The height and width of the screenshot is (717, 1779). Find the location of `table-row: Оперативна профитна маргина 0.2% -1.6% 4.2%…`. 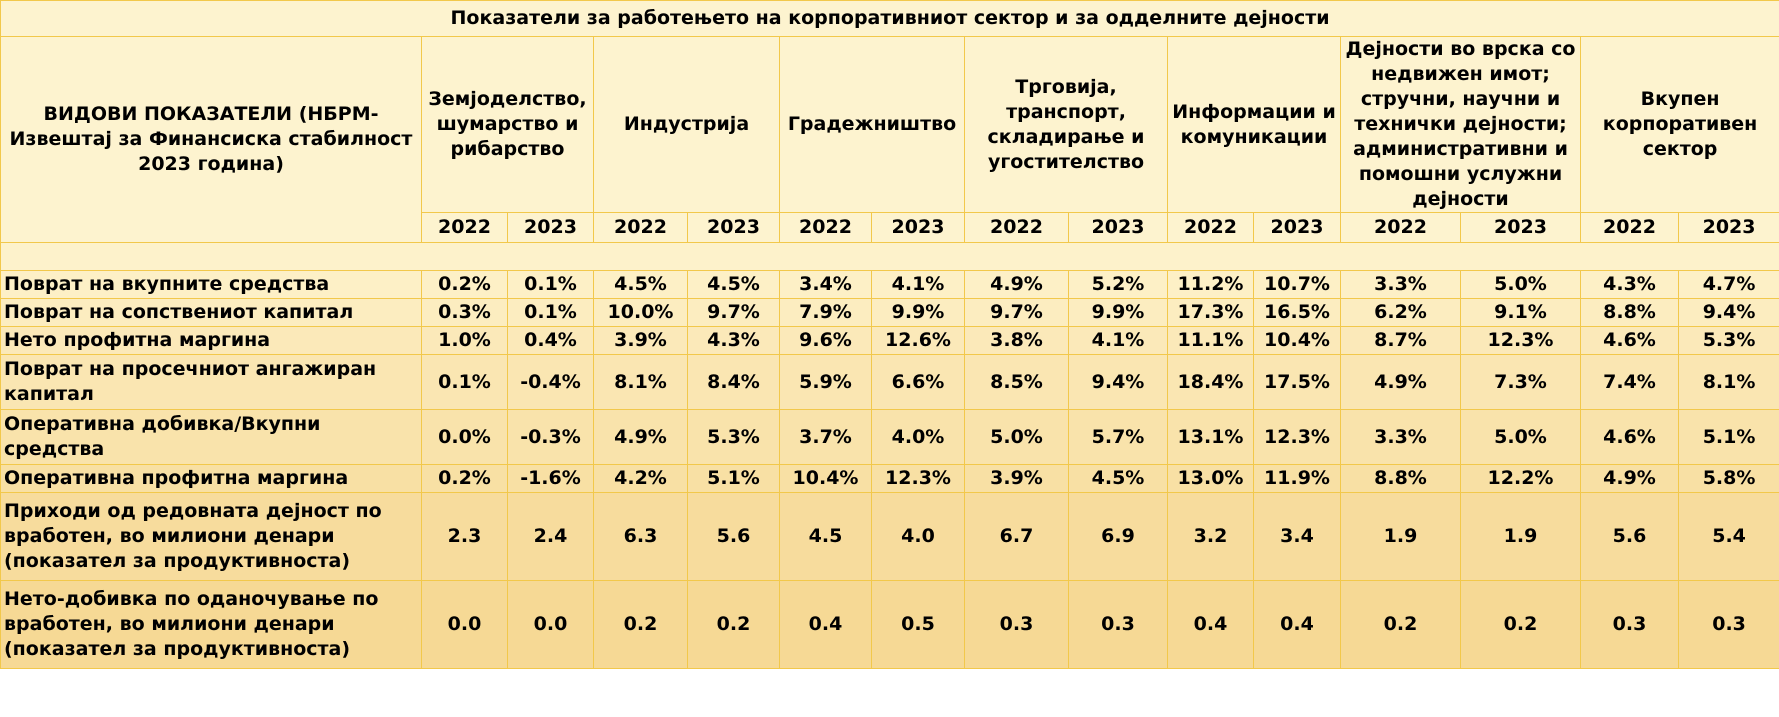

table-row: Оперативна профитна маргина 0.2% -1.6% 4.2%… is located at coordinates (889, 478).